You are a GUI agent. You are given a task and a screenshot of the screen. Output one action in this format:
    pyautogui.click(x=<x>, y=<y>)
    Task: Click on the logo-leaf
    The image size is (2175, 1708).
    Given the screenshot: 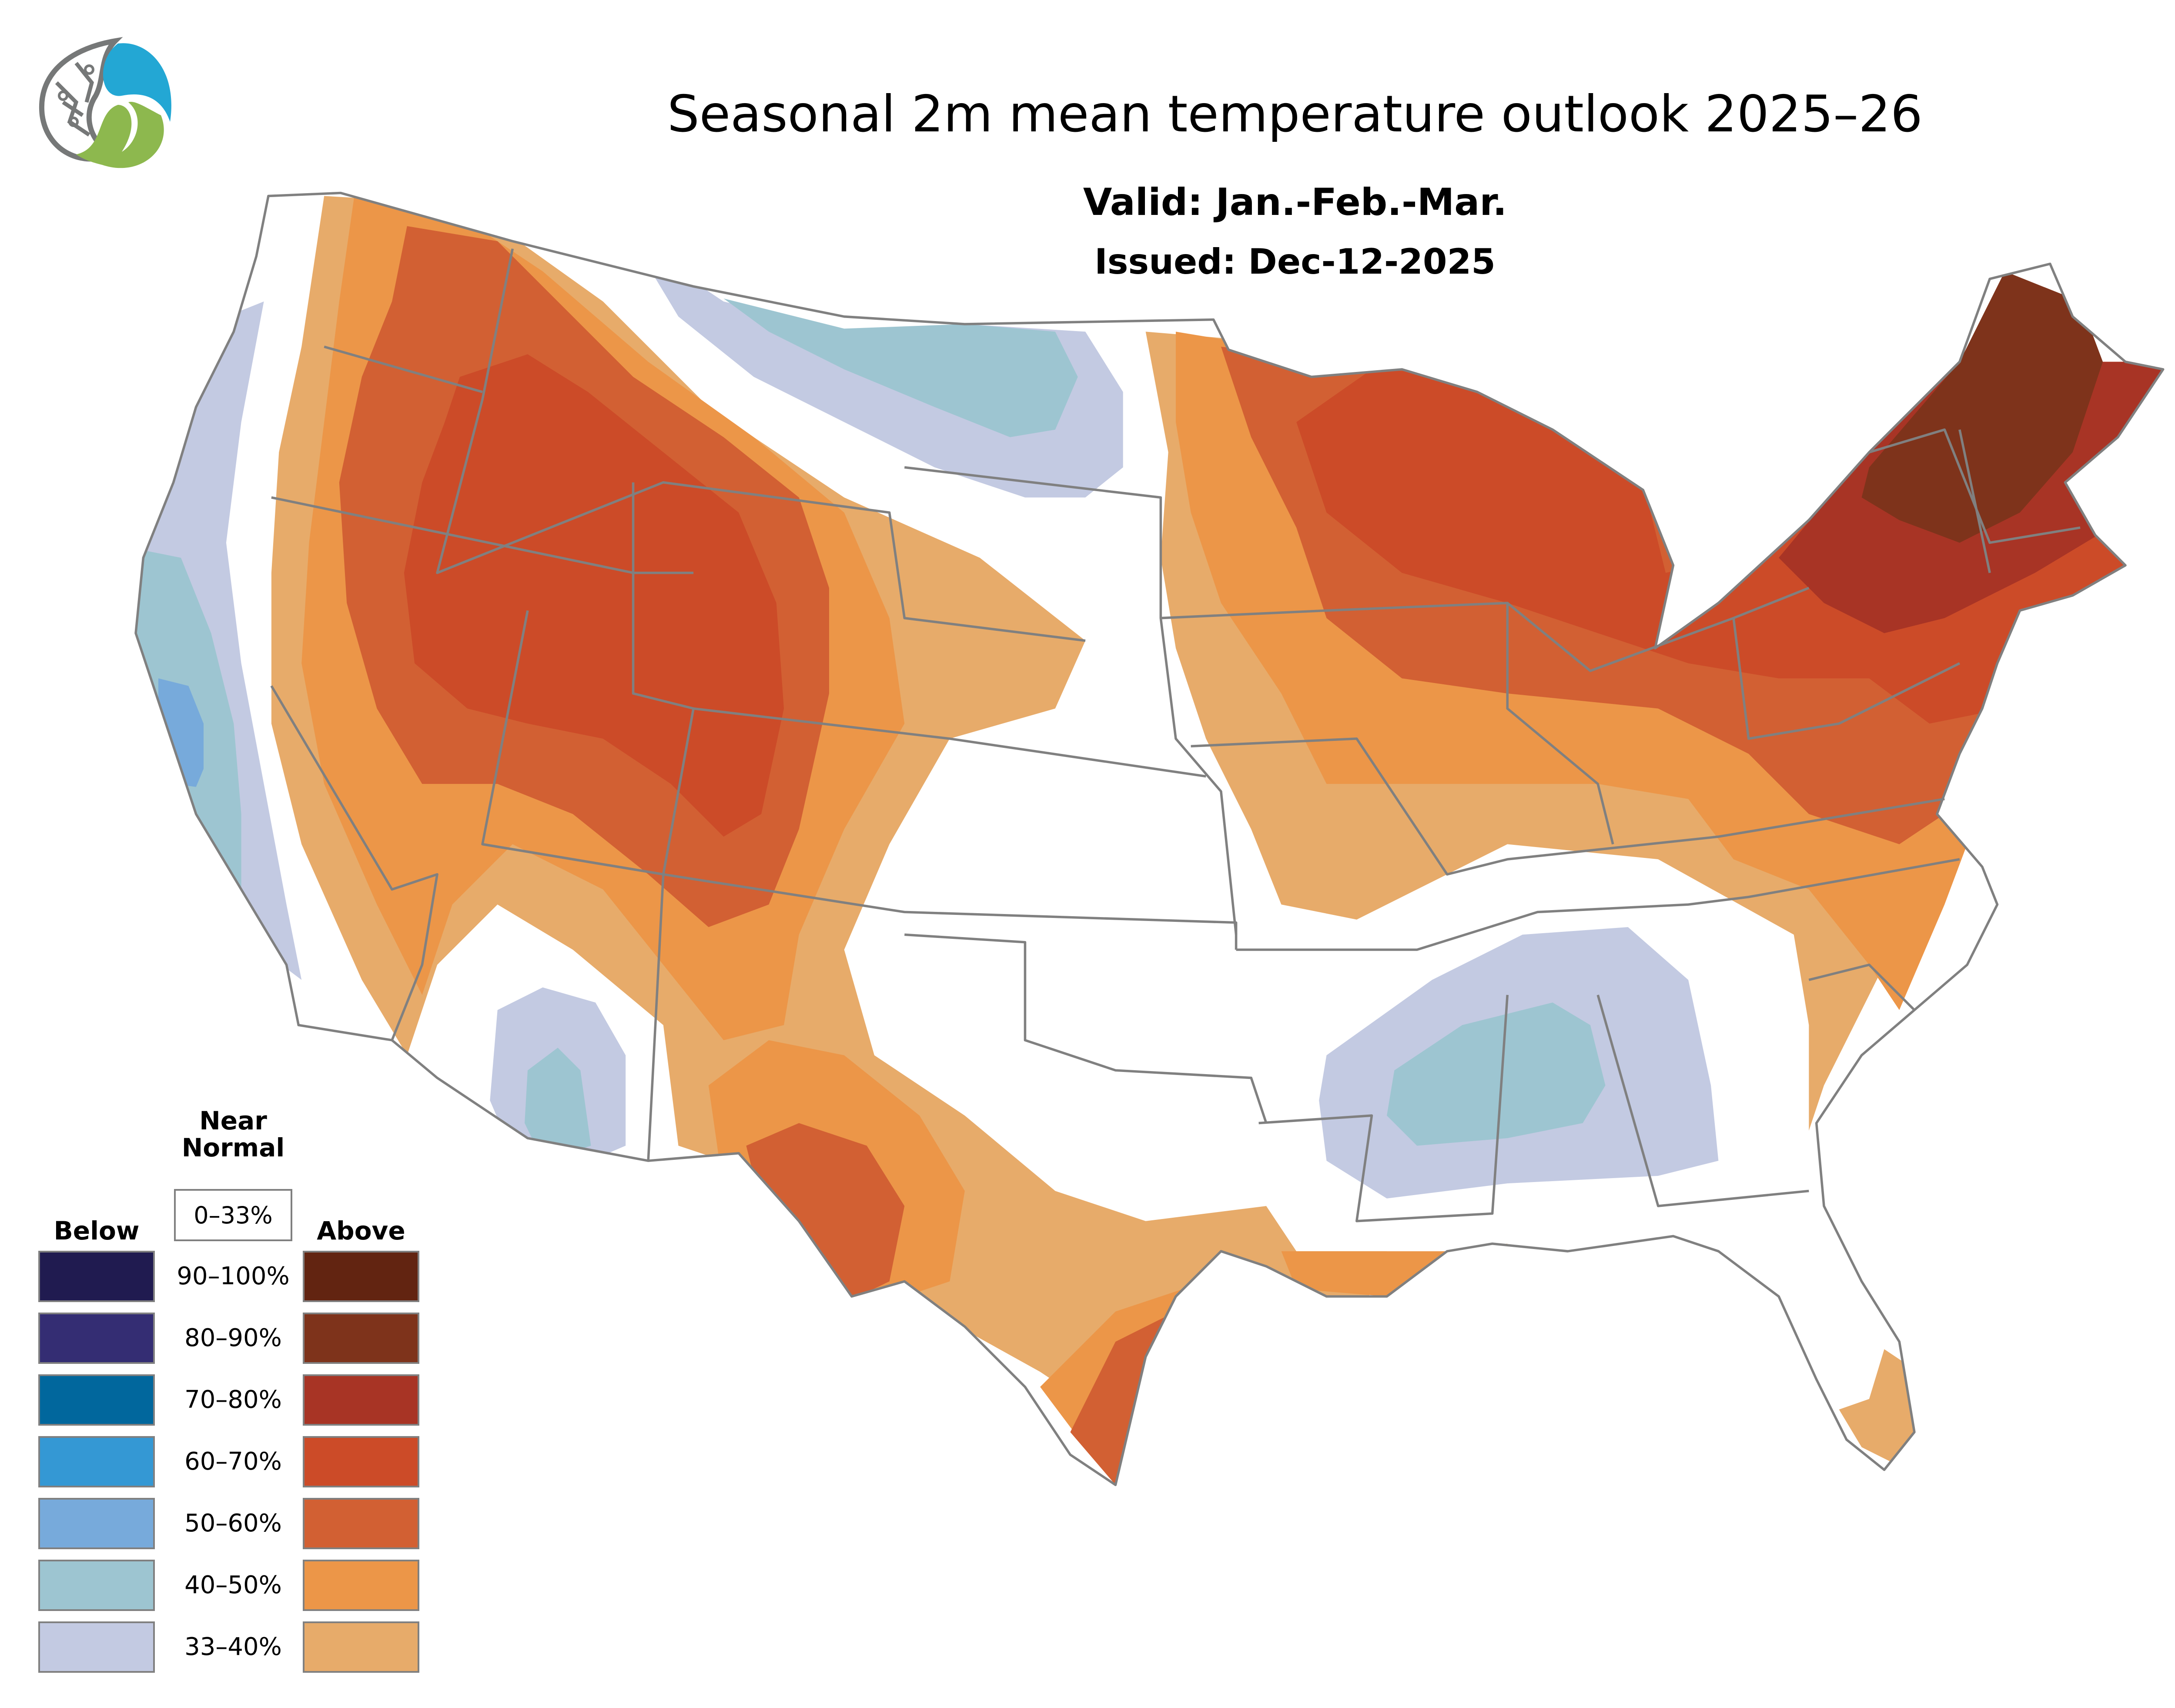 What is the action you would take?
    pyautogui.click(x=120, y=134)
    